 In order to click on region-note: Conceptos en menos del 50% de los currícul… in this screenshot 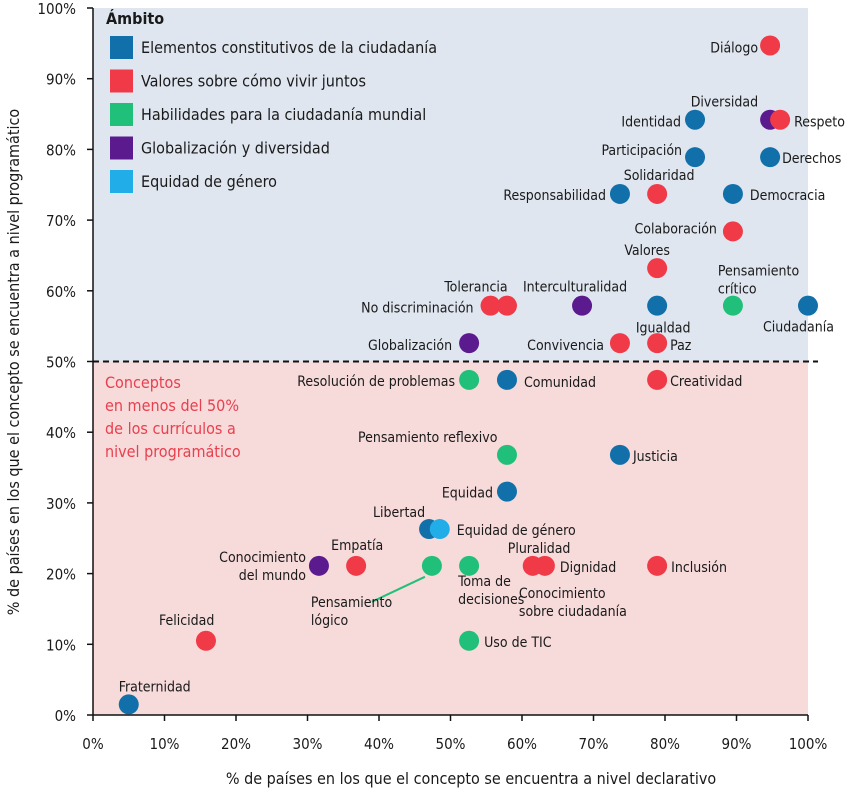, I will do `click(173, 417)`.